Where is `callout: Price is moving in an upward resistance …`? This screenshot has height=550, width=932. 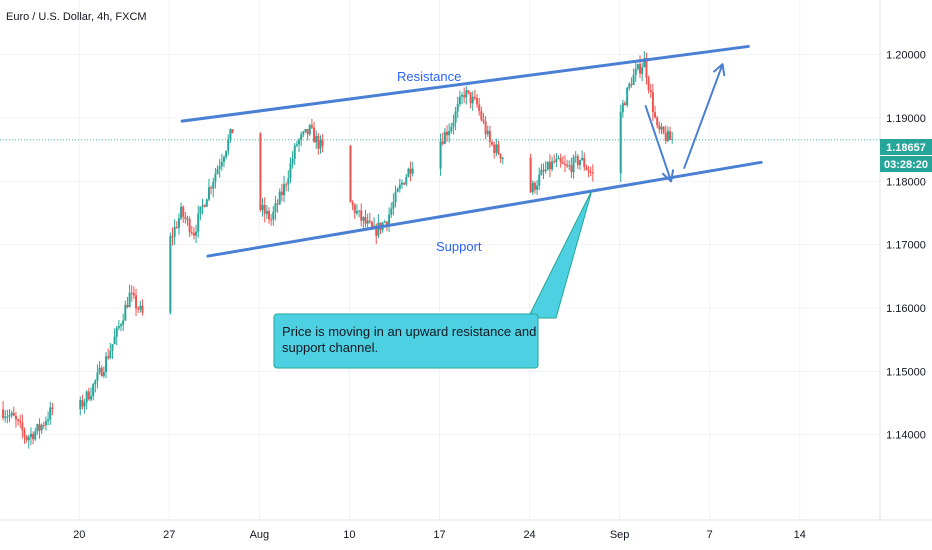
callout: Price is moving in an upward resistance … is located at coordinates (433, 279).